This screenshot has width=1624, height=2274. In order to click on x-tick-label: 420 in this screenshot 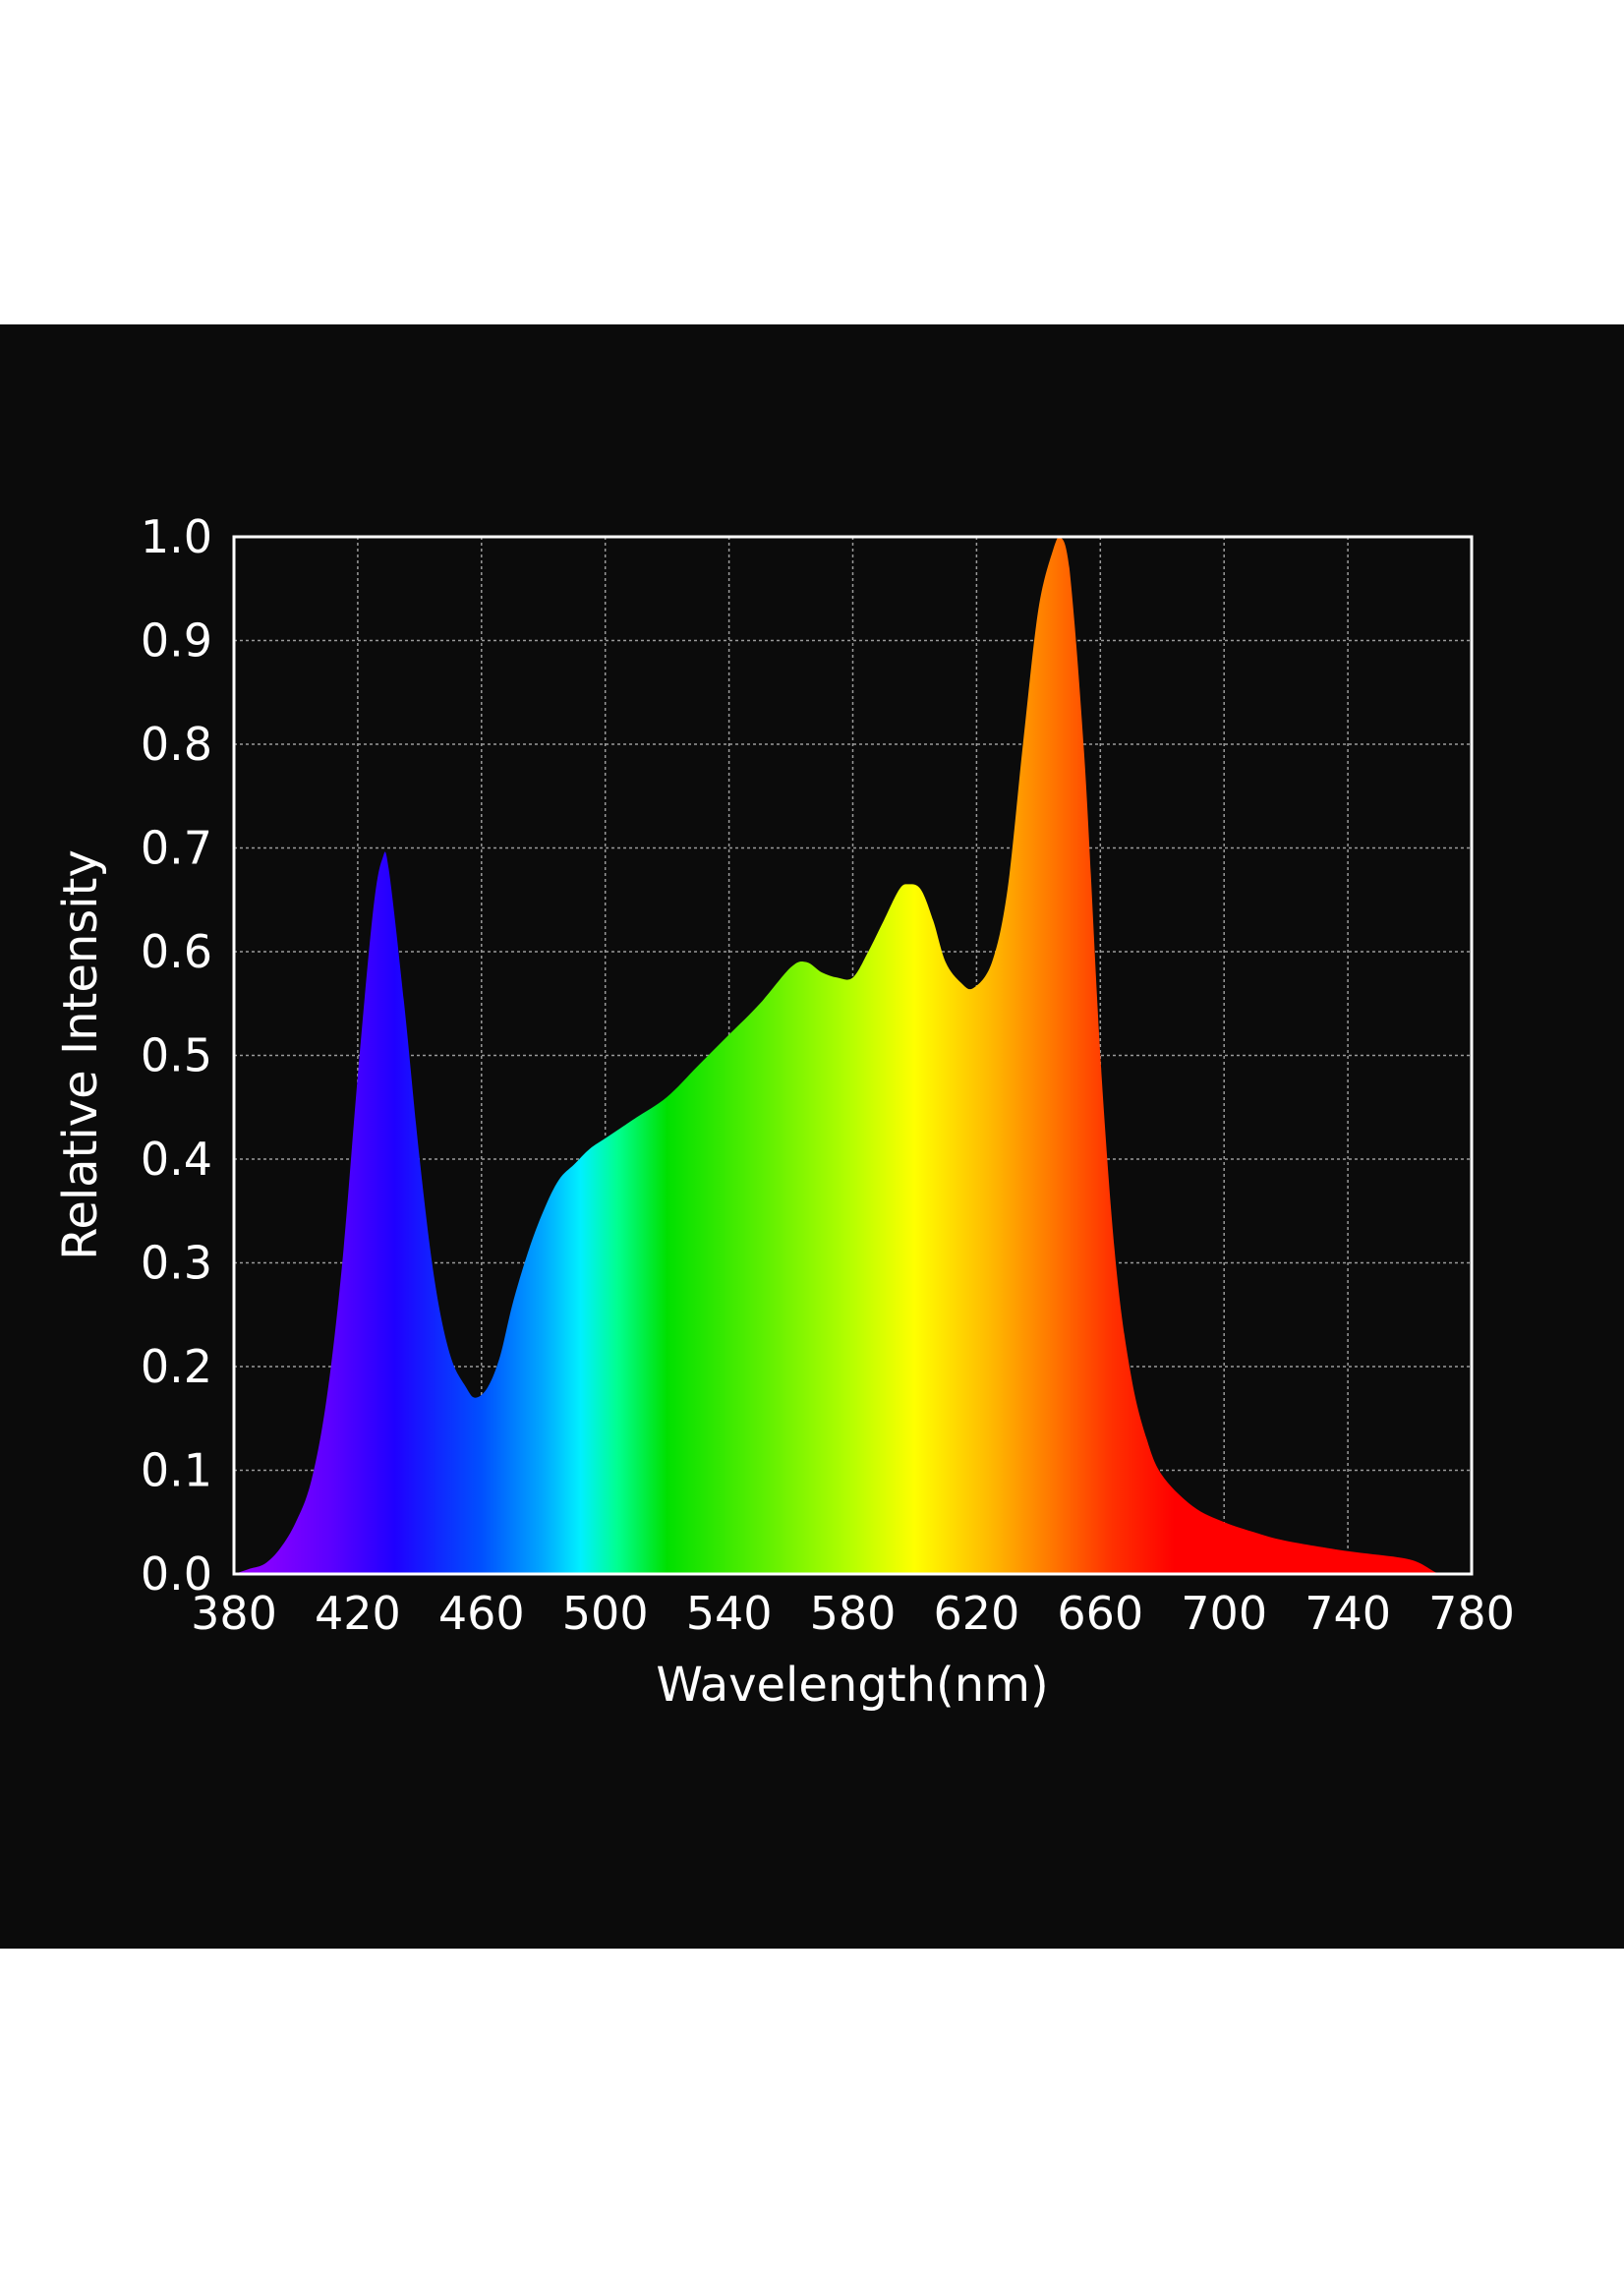, I will do `click(358, 1613)`.